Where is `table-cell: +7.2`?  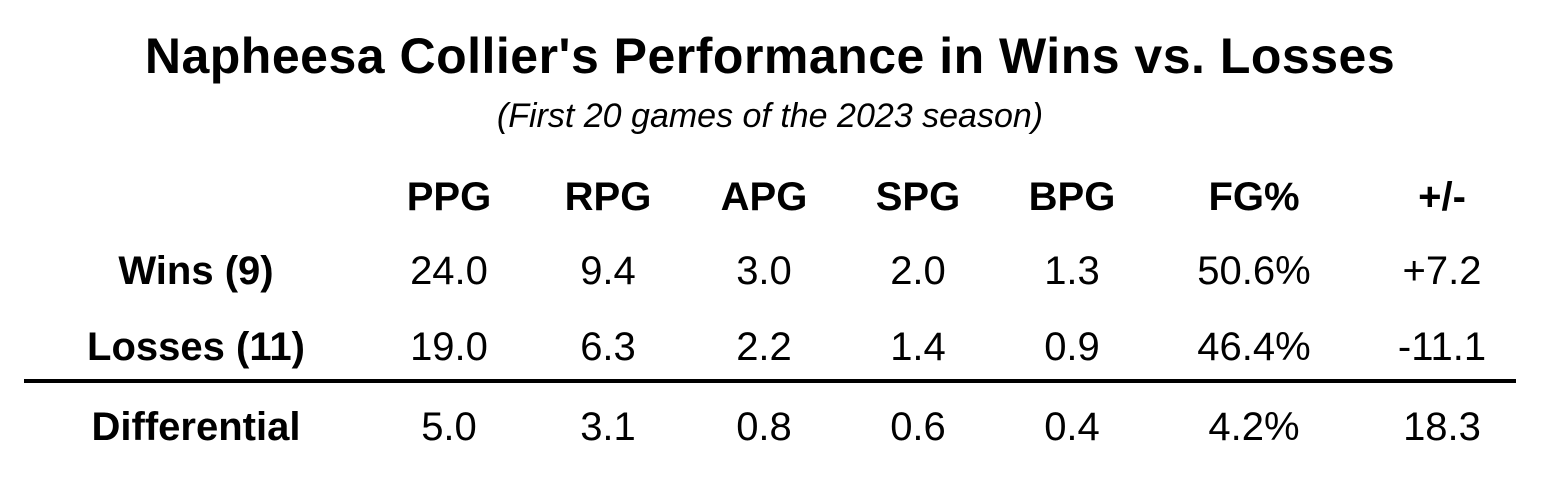
table-cell: +7.2 is located at coordinates (1442, 271).